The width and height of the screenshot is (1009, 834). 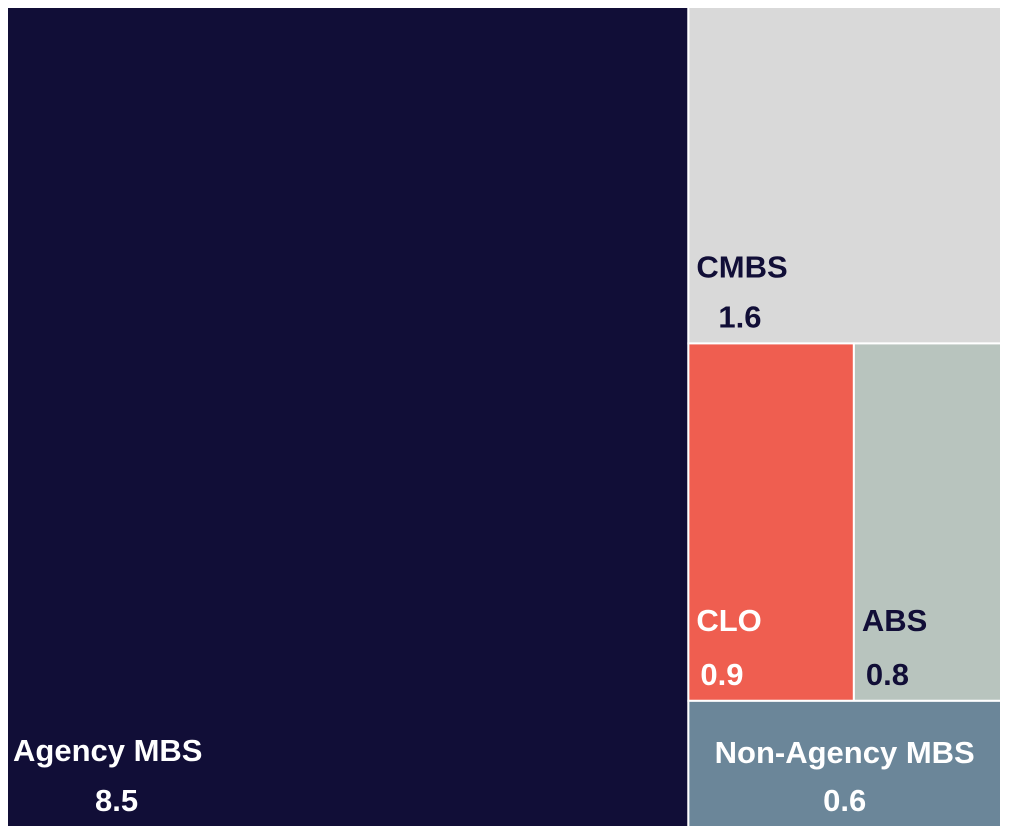 What do you see at coordinates (927, 522) in the screenshot?
I see `tile-abs` at bounding box center [927, 522].